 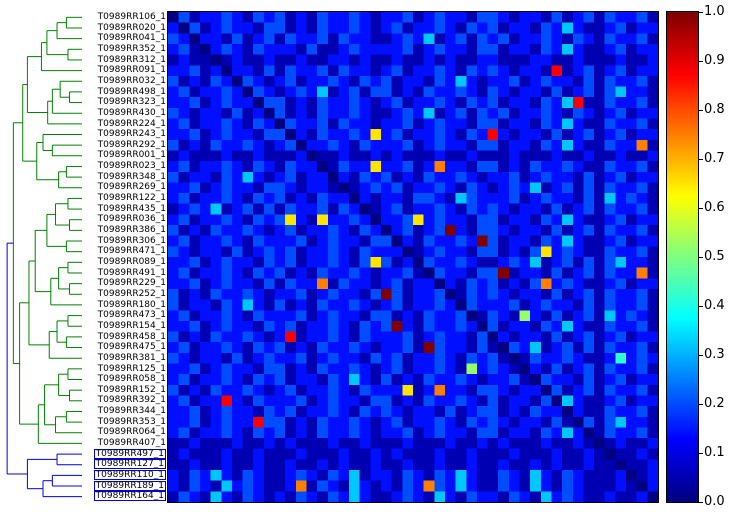 What do you see at coordinates (131, 59) in the screenshot?
I see `row-label-text: T0989RR312_1` at bounding box center [131, 59].